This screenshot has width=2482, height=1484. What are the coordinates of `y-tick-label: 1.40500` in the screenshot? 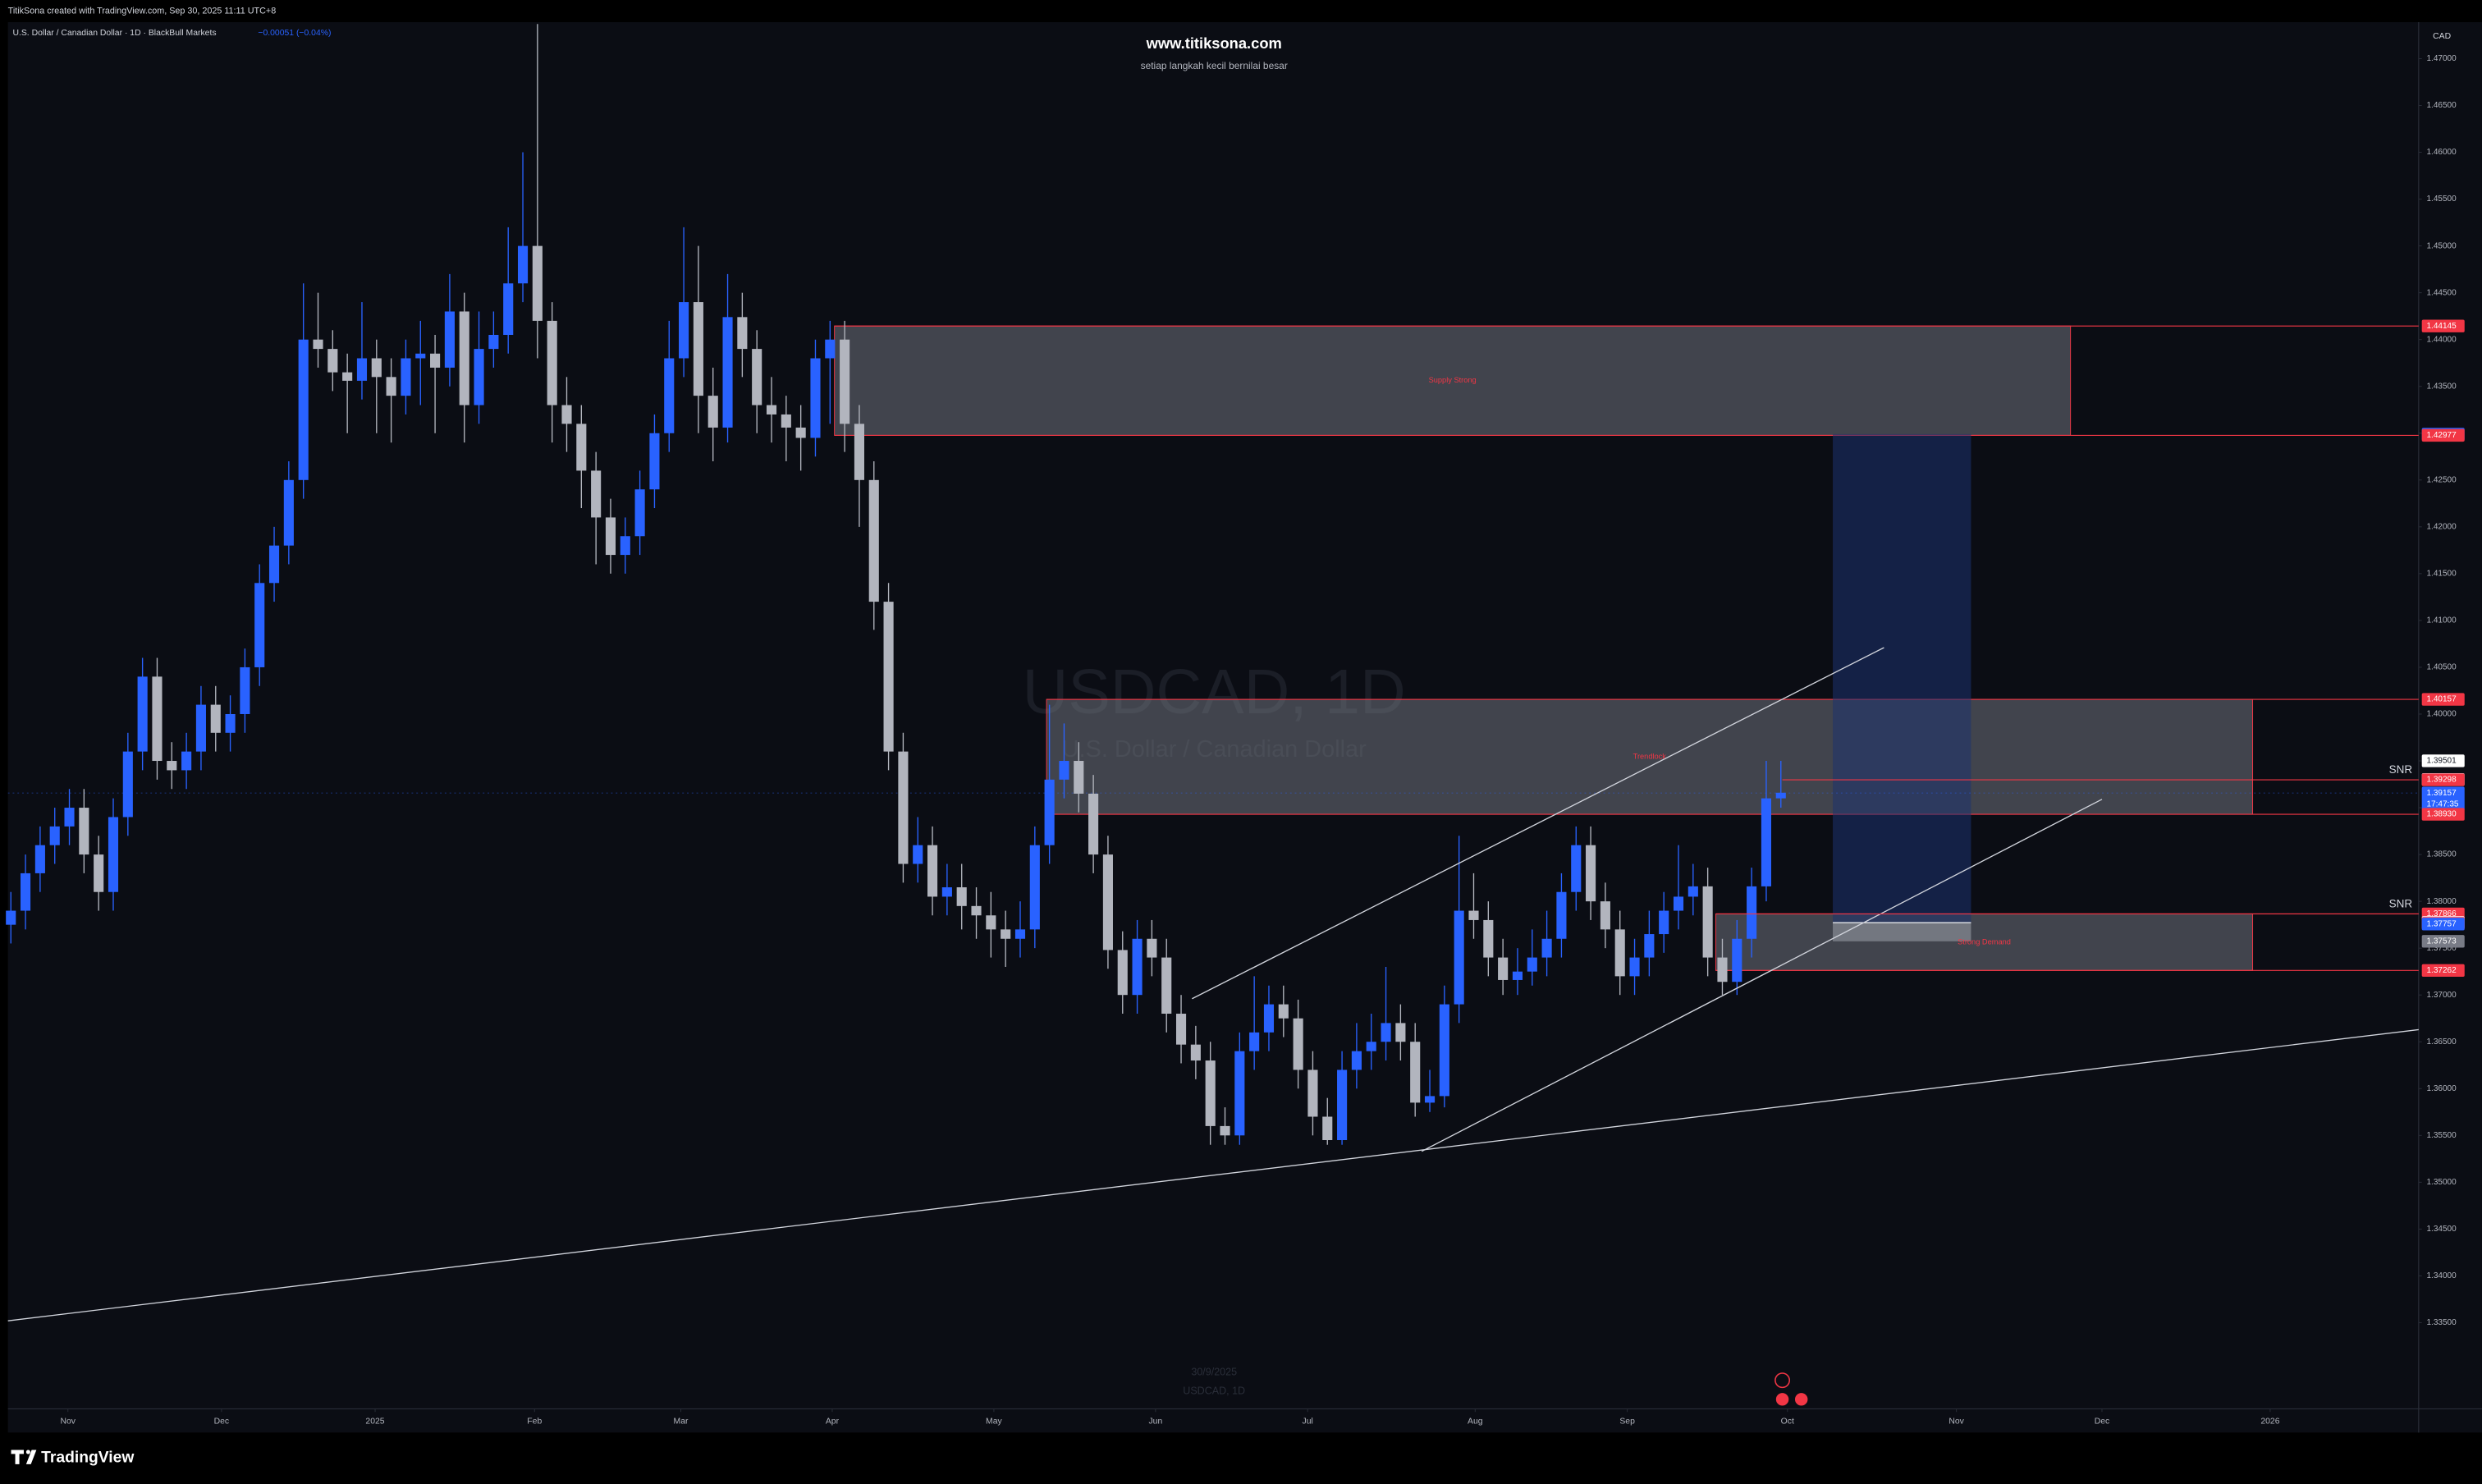 It's located at (2442, 667).